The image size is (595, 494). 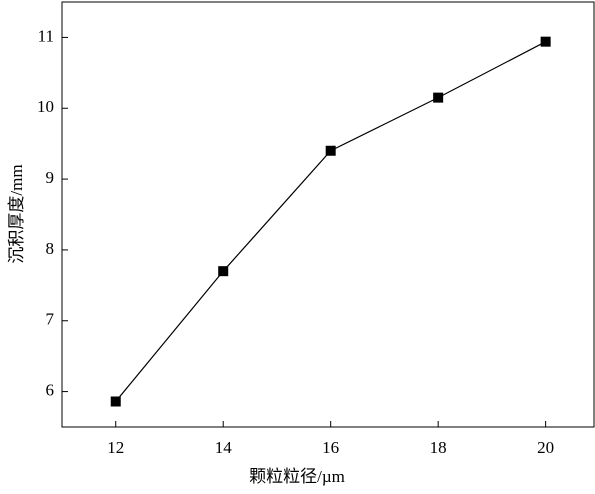 I want to click on y-tick-label: 6, so click(x=50, y=389).